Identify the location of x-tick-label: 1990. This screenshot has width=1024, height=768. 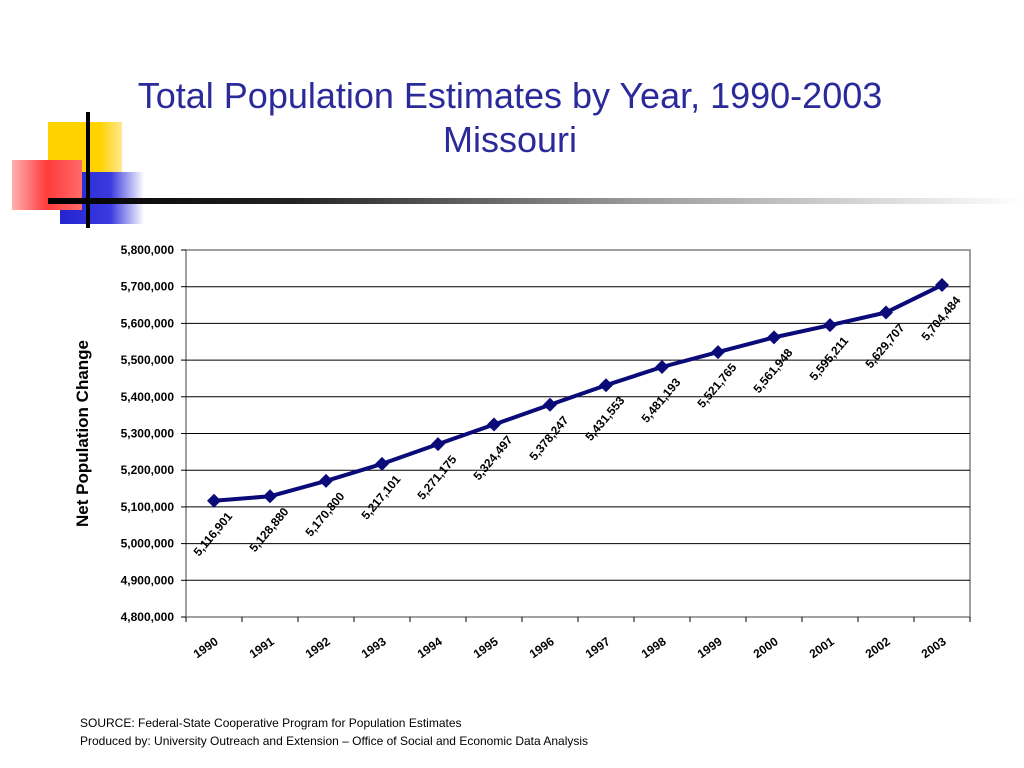
(206, 647).